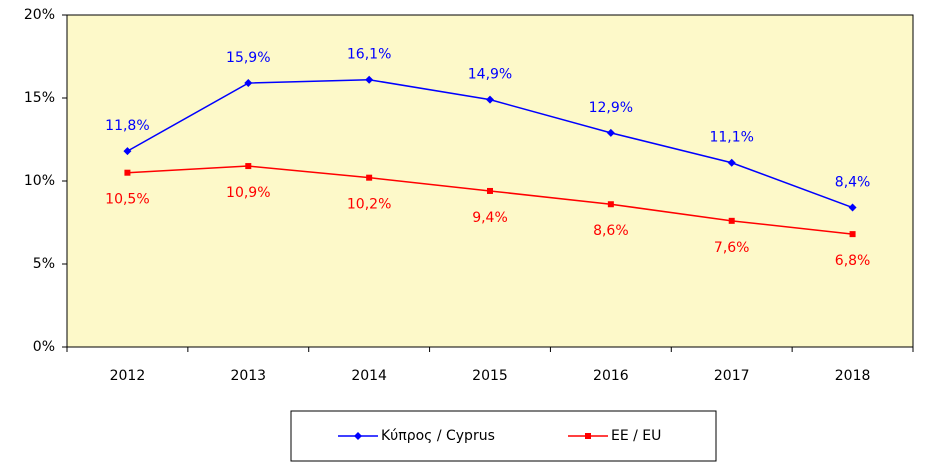 Image resolution: width=930 pixels, height=464 pixels. Describe the element at coordinates (490, 218) in the screenshot. I see `data-label: 9,4%` at that location.